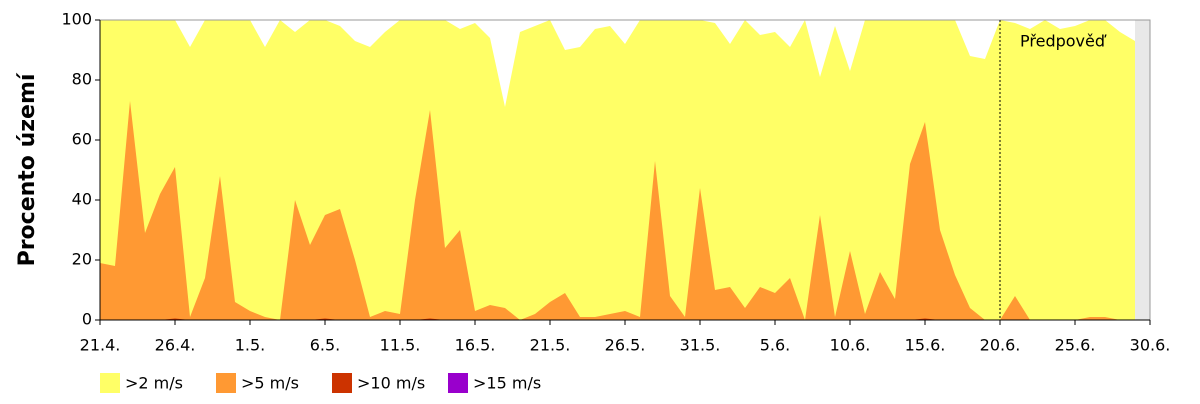 Image resolution: width=1200 pixels, height=404 pixels. Describe the element at coordinates (550, 345) in the screenshot. I see `x-tick-label: 21.5.` at that location.